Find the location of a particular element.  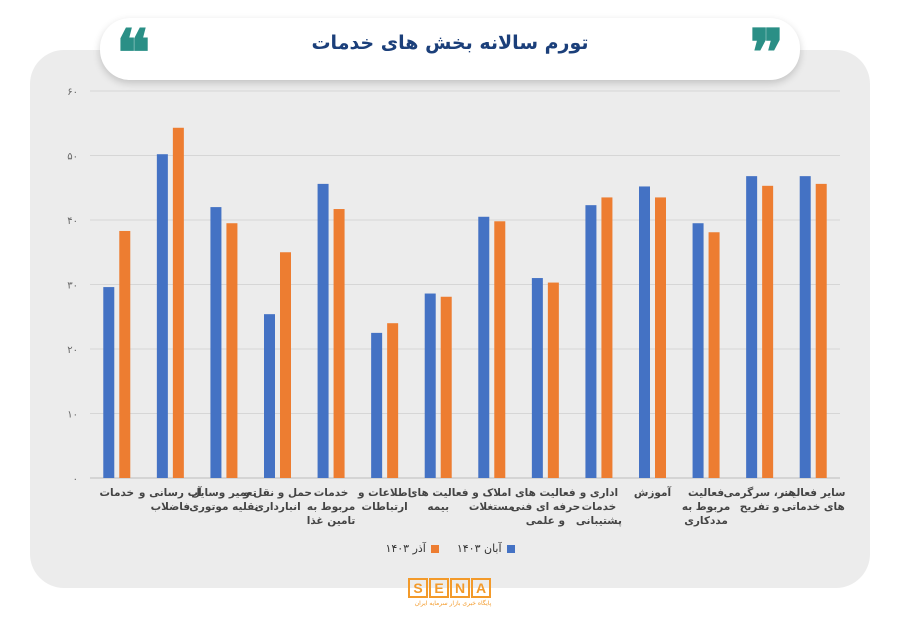

legend: آبان ۱۴۰۳ آذر ۱۴۰۳ is located at coordinates (450, 548).